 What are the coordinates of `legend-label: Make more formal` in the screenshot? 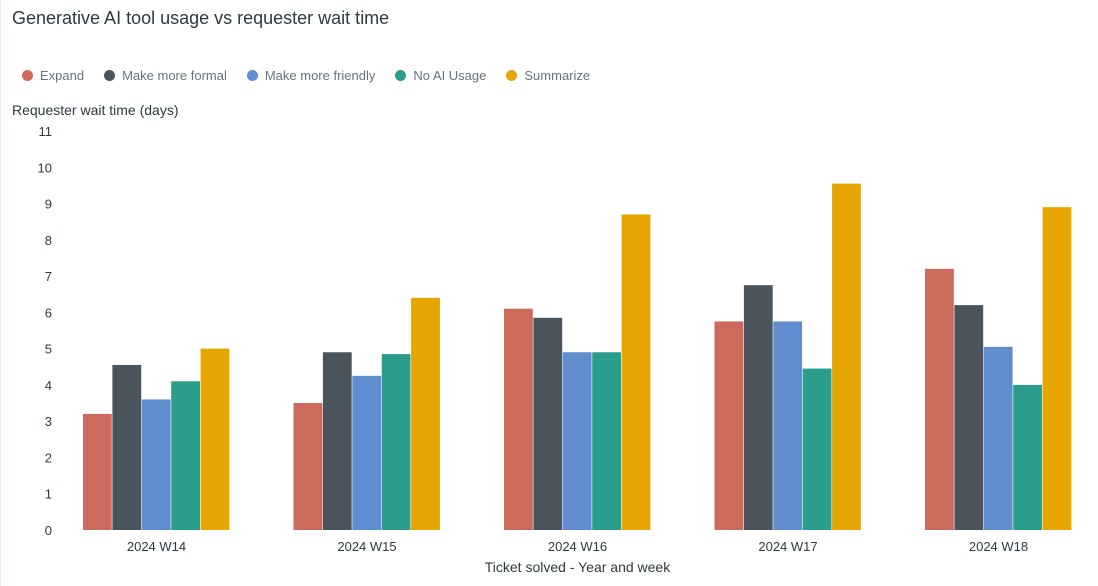 It's located at (174, 75).